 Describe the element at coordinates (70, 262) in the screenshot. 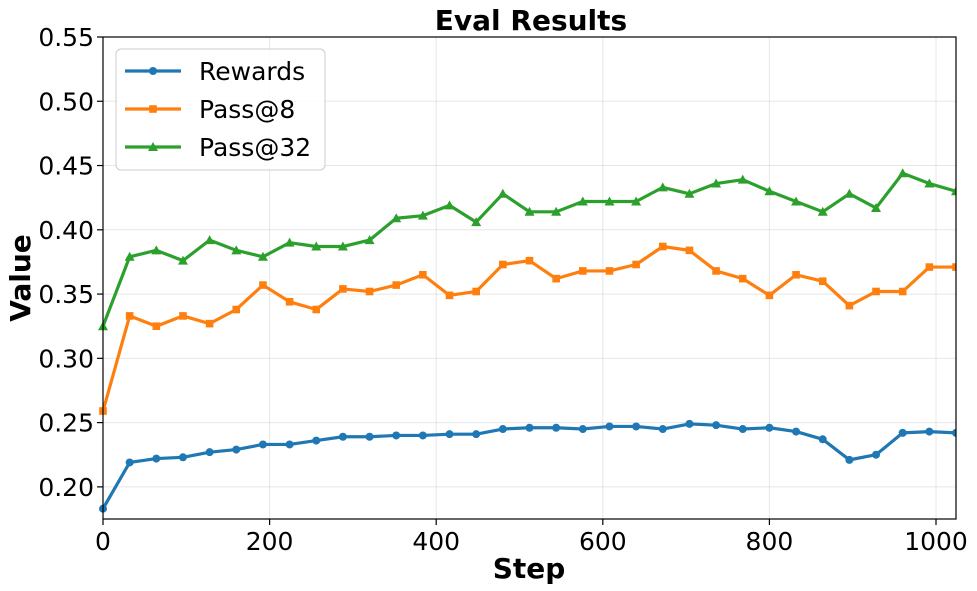

I see `y-axis: 0.20 0.25 0.30 0.35 0.40 0.45 0.50 0.55` at that location.